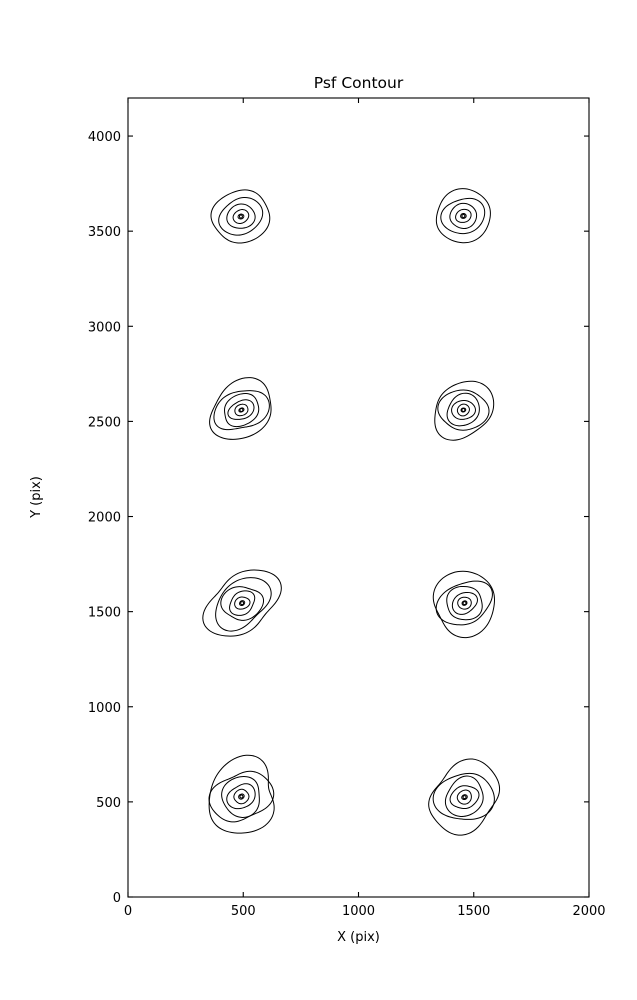 Image resolution: width=637 pixels, height=1000 pixels. I want to click on x-tick-label: 0, so click(128, 911).